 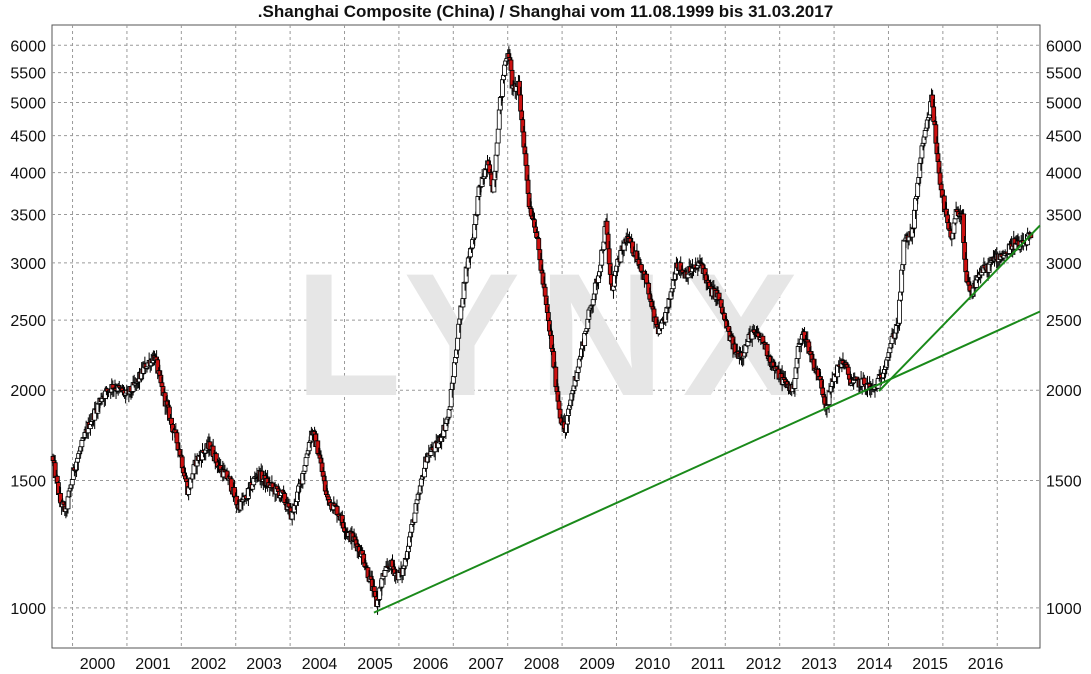 What do you see at coordinates (986, 664) in the screenshot?
I see `x-tick-label: 2016` at bounding box center [986, 664].